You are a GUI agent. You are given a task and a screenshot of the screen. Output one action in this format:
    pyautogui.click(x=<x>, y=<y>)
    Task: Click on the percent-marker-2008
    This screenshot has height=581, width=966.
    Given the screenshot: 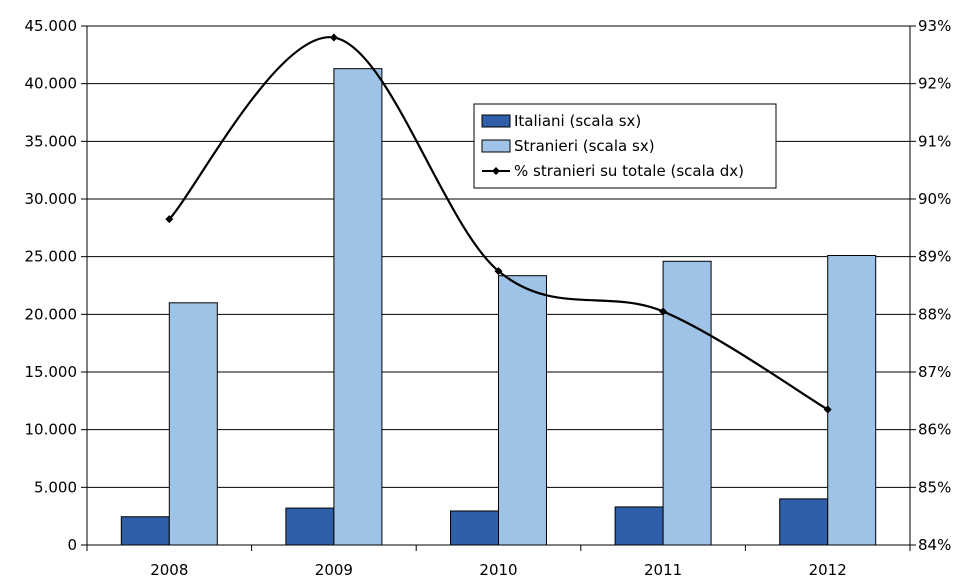 What is the action you would take?
    pyautogui.click(x=169, y=219)
    